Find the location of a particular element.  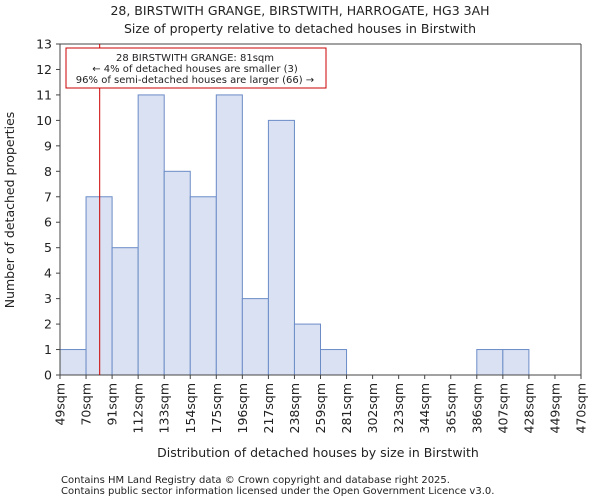

y-axis-label: Number of detached properties is located at coordinates (9, 210).